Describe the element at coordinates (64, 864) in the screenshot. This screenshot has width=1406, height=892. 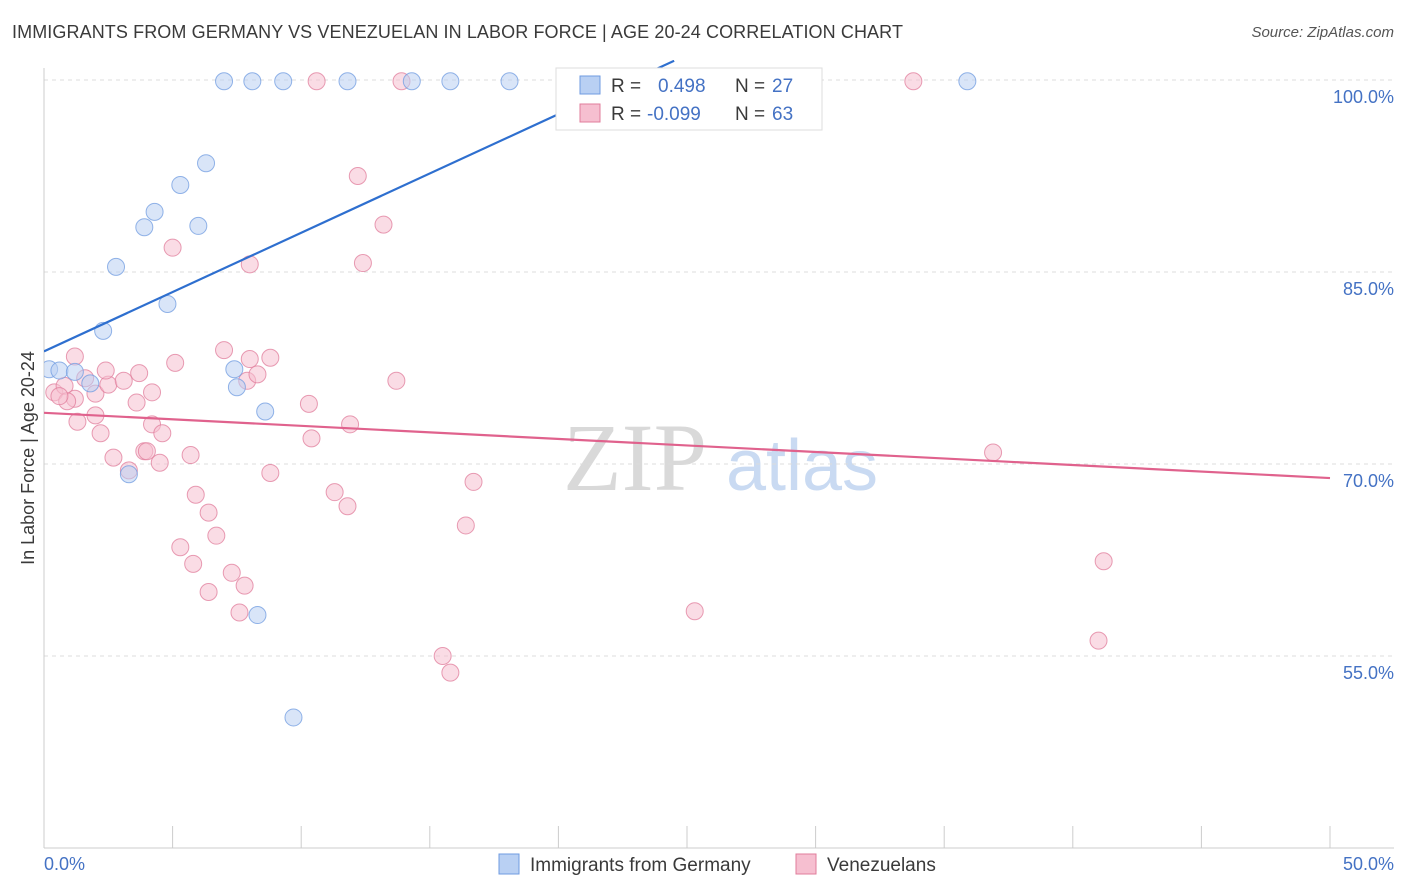
I see `x-tick-label-0: 0.0%` at that location.